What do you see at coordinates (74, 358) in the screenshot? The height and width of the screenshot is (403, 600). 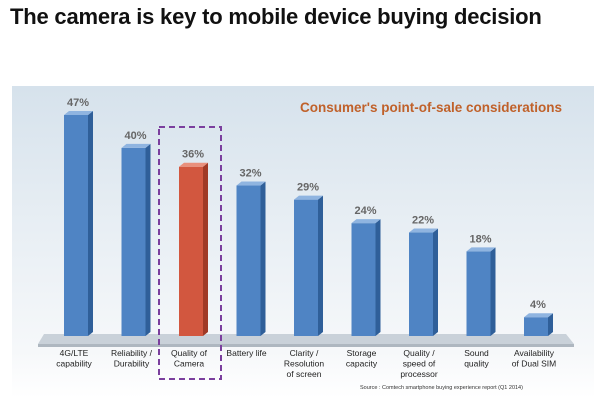 I see `category-label-1: 4G/LTE capability` at bounding box center [74, 358].